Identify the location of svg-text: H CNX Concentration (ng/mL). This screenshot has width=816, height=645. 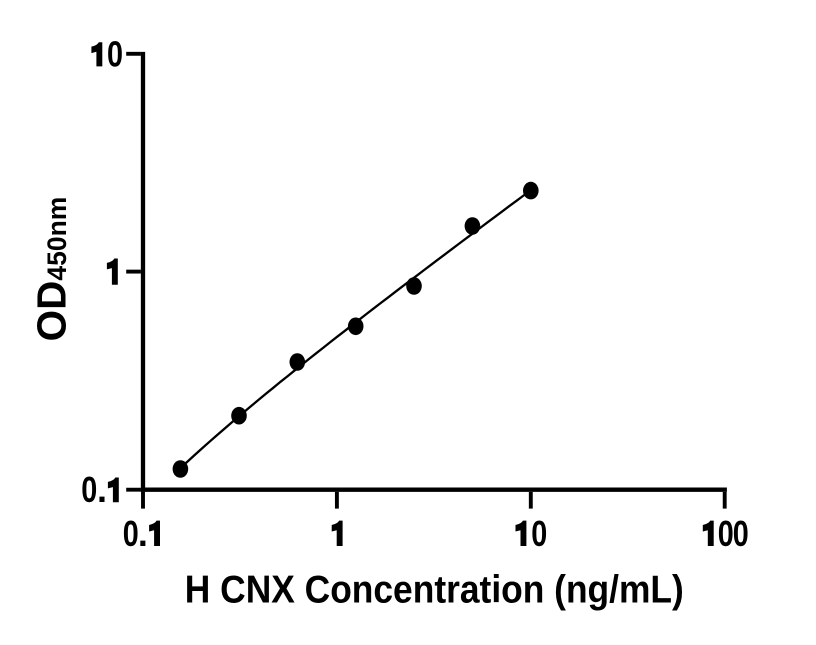
(434, 590).